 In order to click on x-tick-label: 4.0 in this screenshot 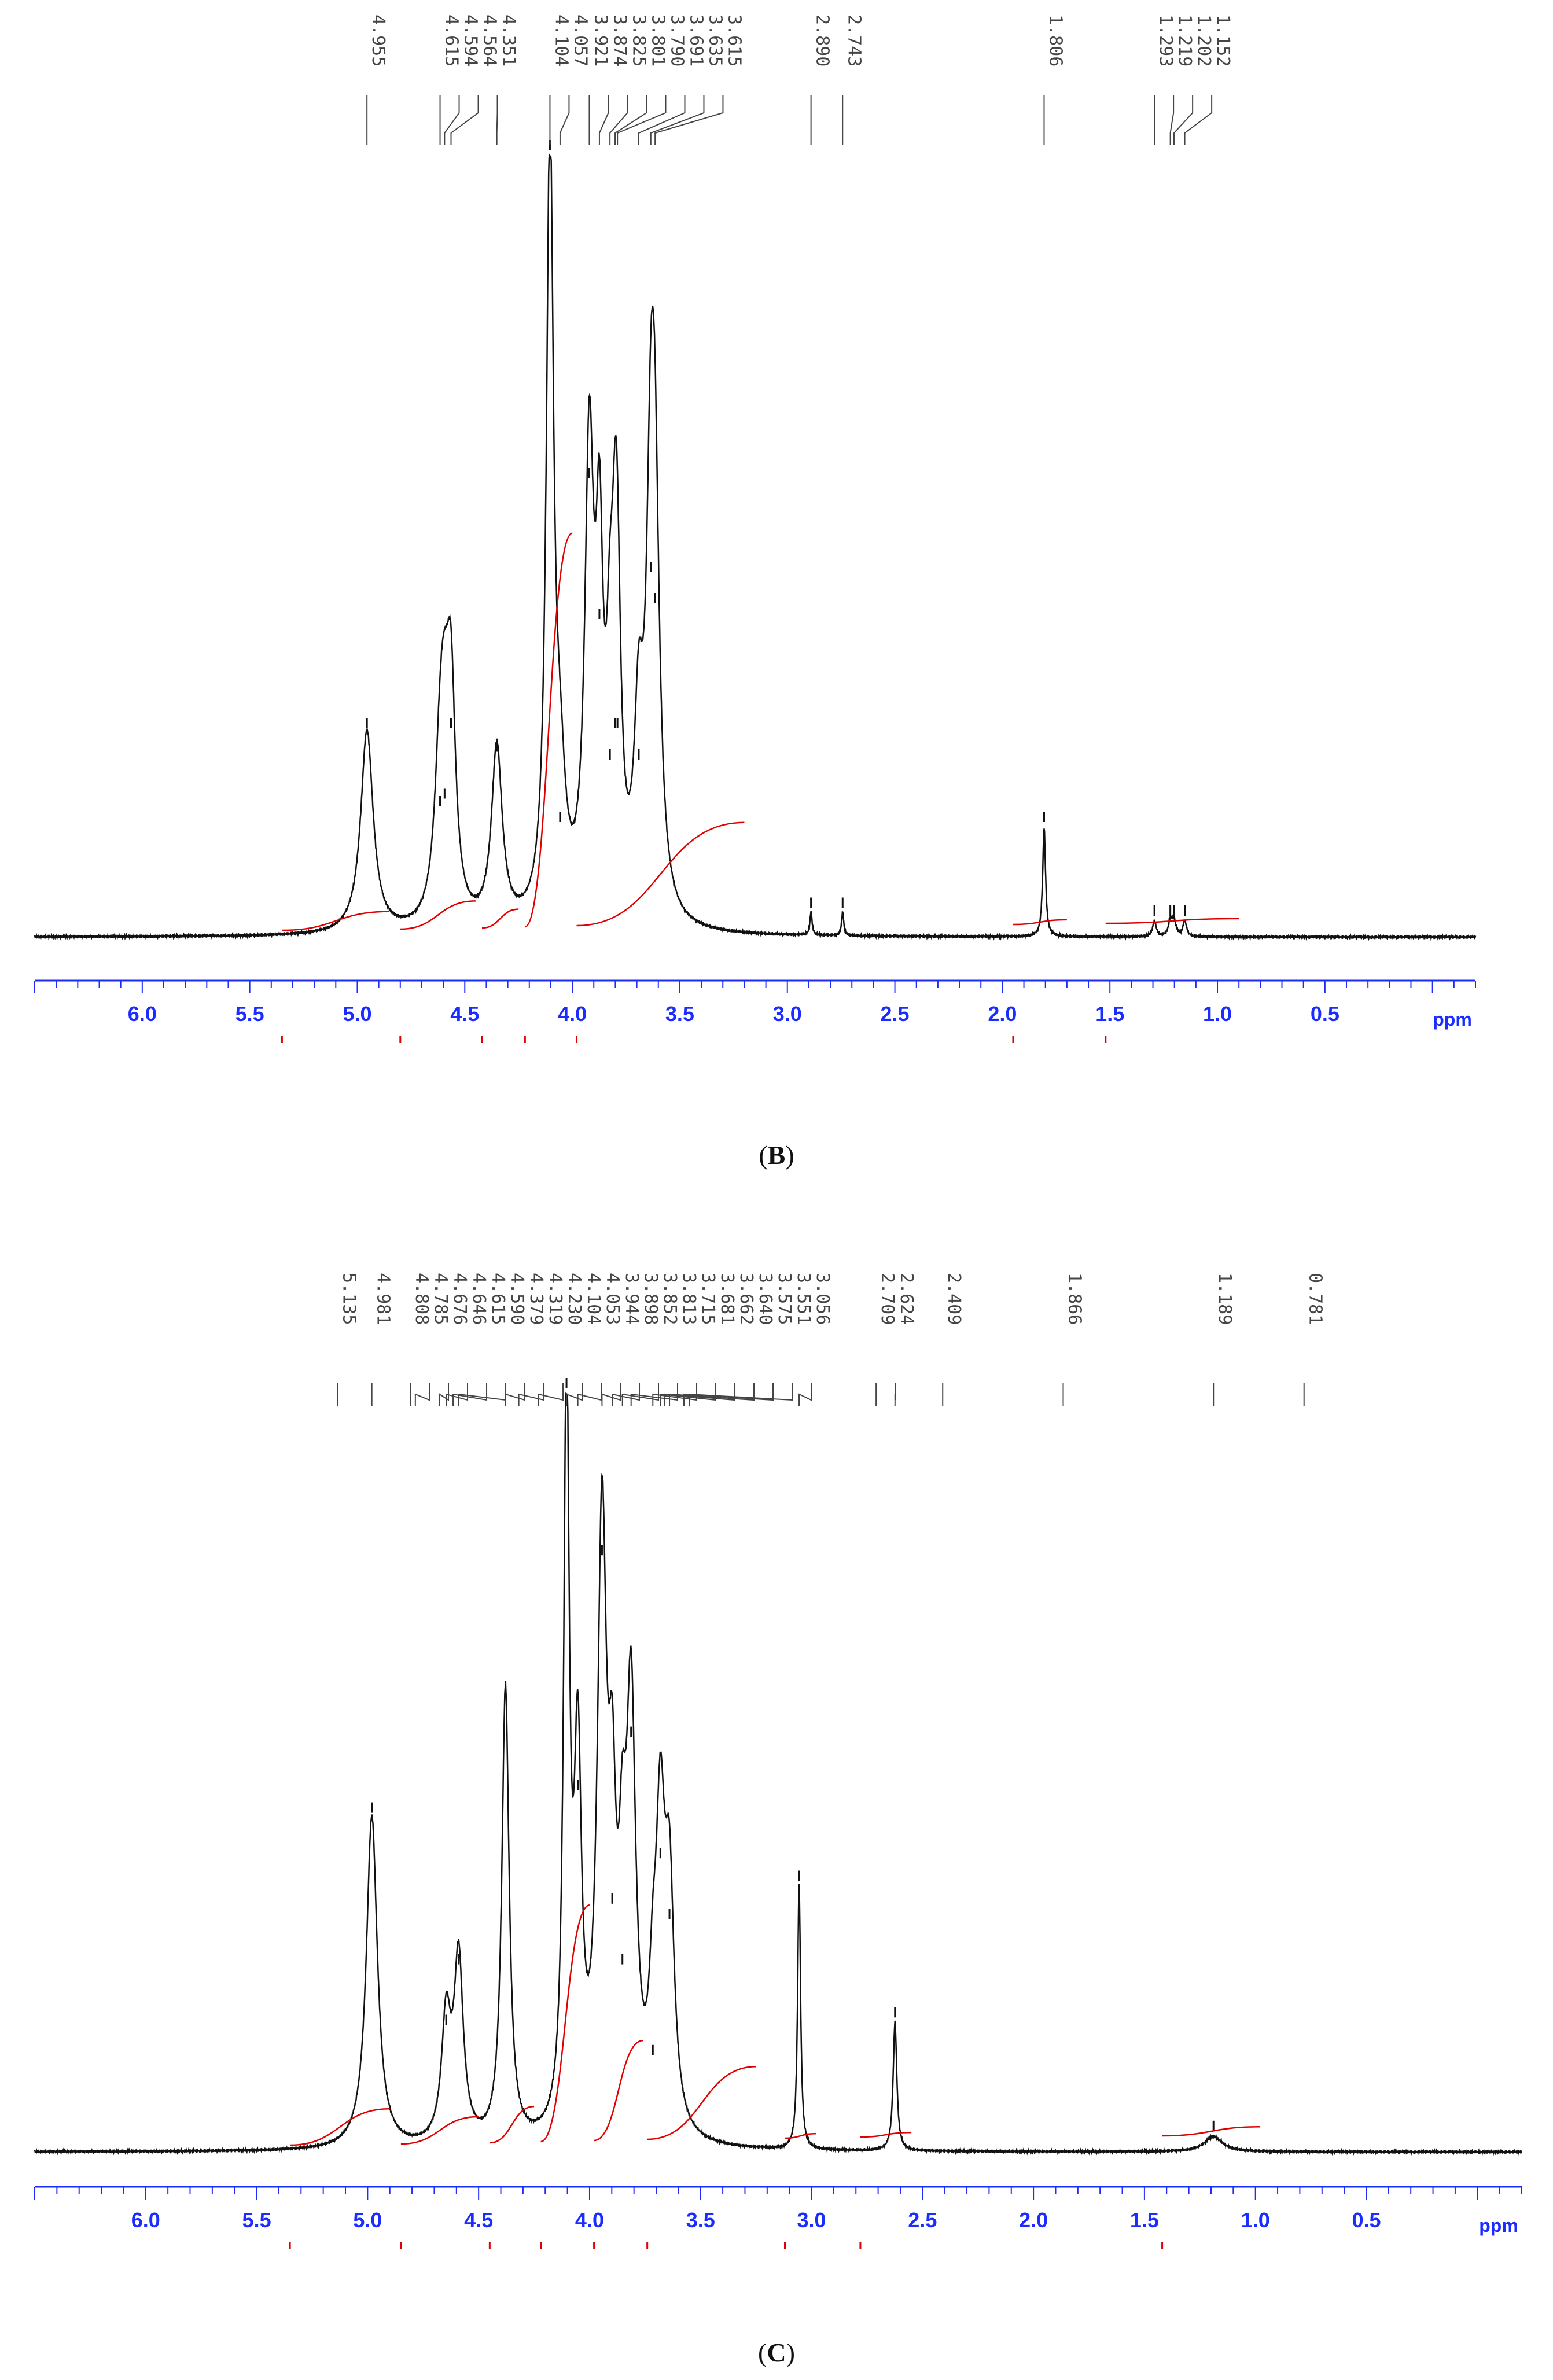, I will do `click(589, 2220)`.